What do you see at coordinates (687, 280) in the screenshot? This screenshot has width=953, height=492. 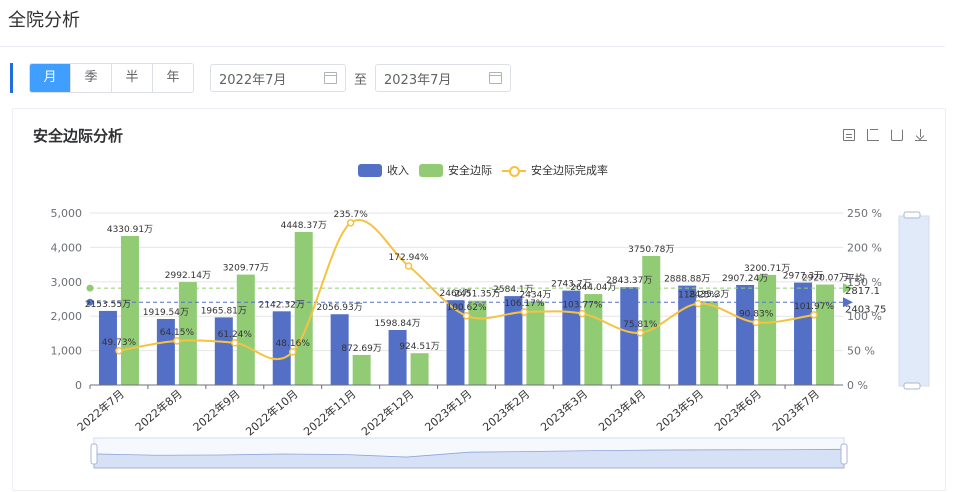 I see `bar-data-label: 2888.88万` at bounding box center [687, 280].